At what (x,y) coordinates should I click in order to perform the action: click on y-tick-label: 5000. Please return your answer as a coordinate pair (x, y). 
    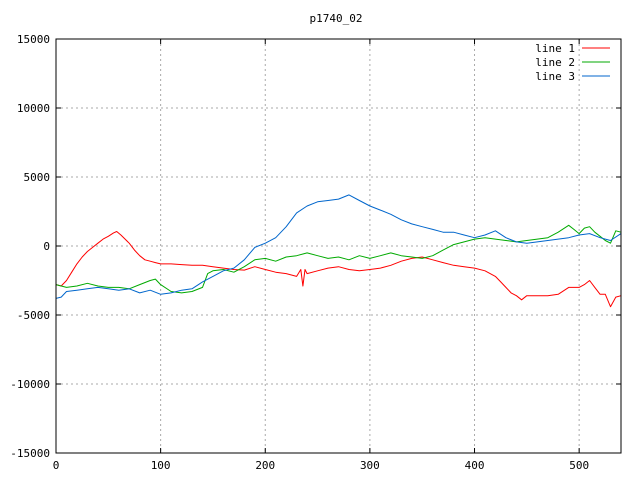
    Looking at the image, I should click on (37, 177).